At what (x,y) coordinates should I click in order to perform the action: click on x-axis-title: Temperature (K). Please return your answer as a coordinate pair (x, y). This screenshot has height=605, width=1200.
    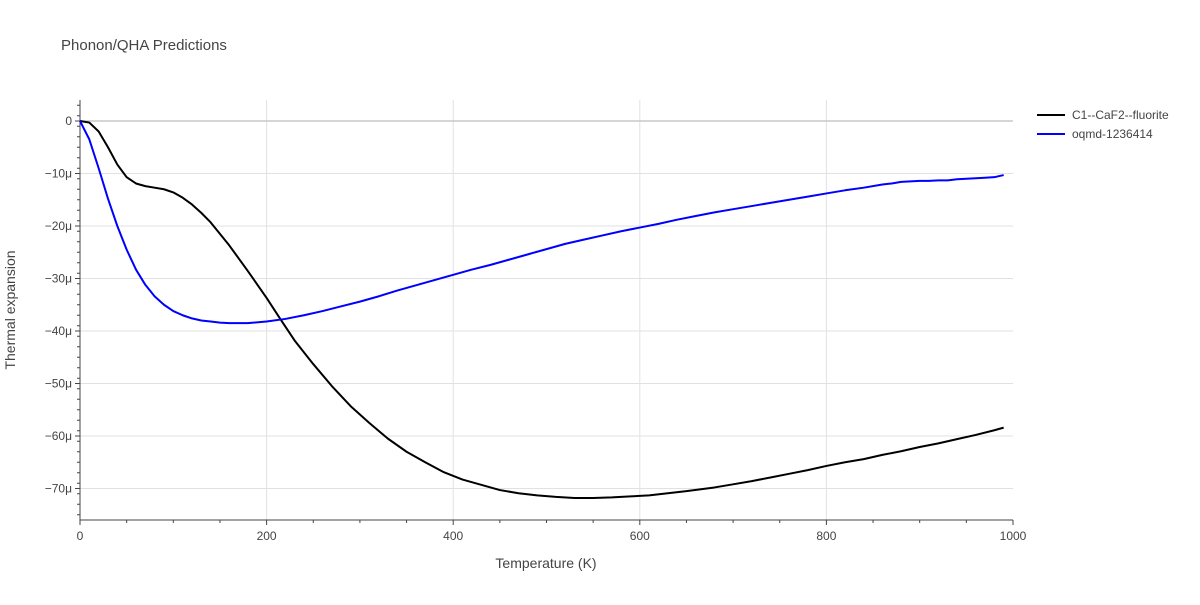
    Looking at the image, I should click on (545, 563).